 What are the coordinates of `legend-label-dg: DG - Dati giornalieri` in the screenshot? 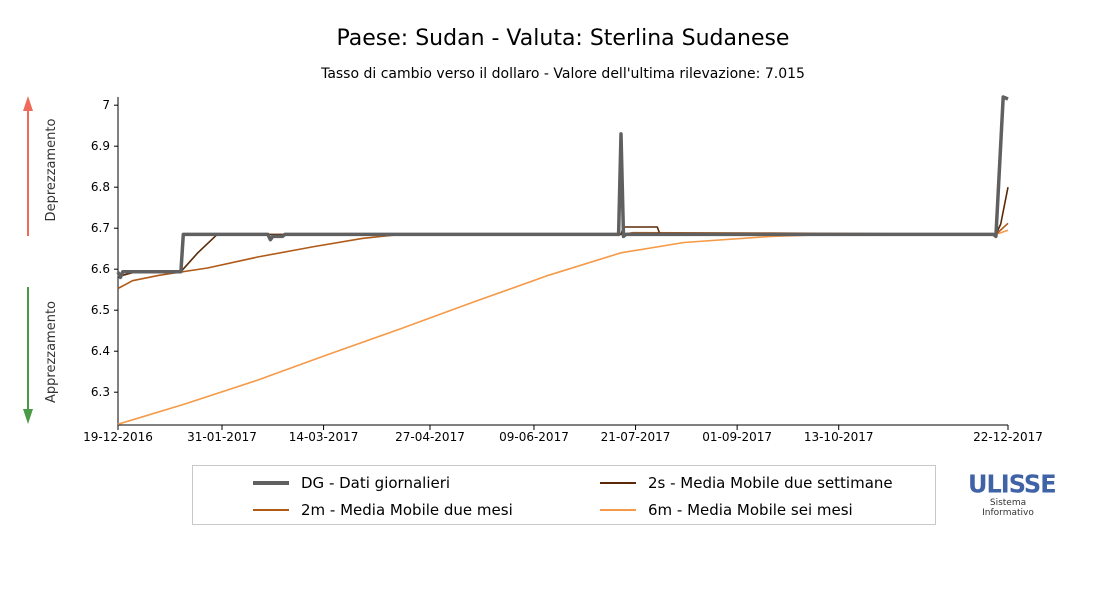 It's located at (376, 483).